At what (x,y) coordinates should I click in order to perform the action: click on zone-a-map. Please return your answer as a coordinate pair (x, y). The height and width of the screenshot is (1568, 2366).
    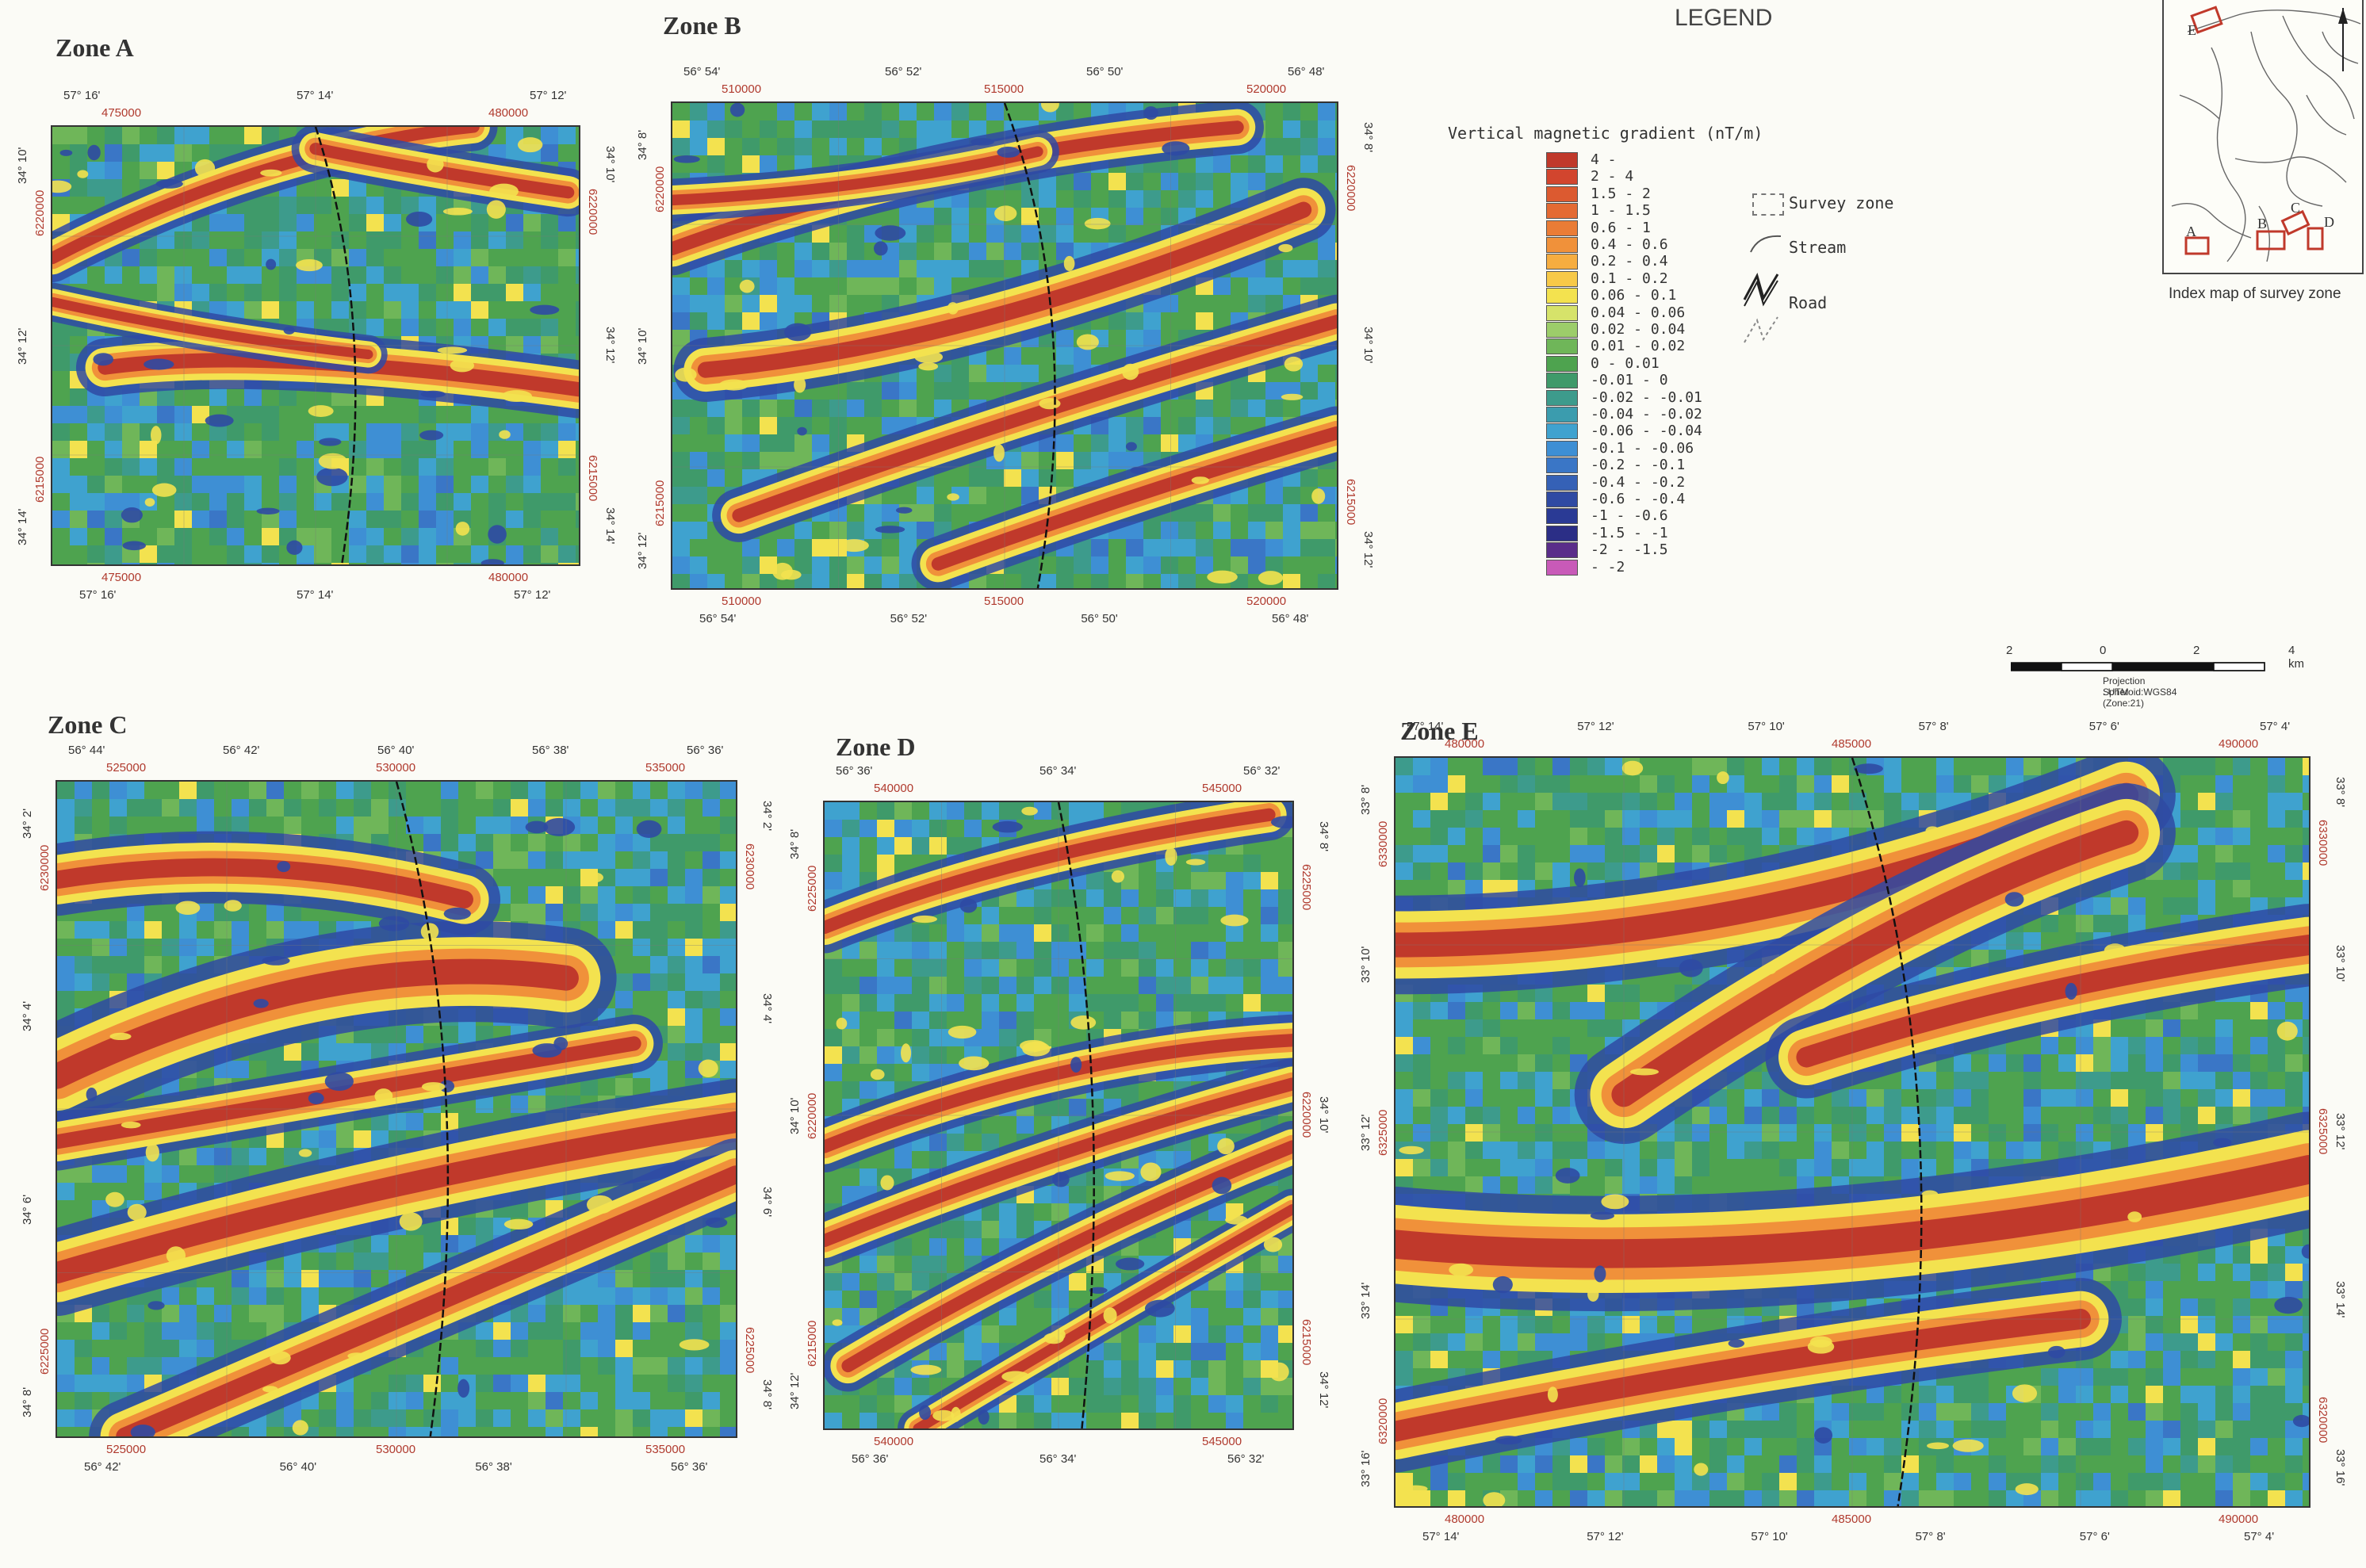
    Looking at the image, I should click on (315, 345).